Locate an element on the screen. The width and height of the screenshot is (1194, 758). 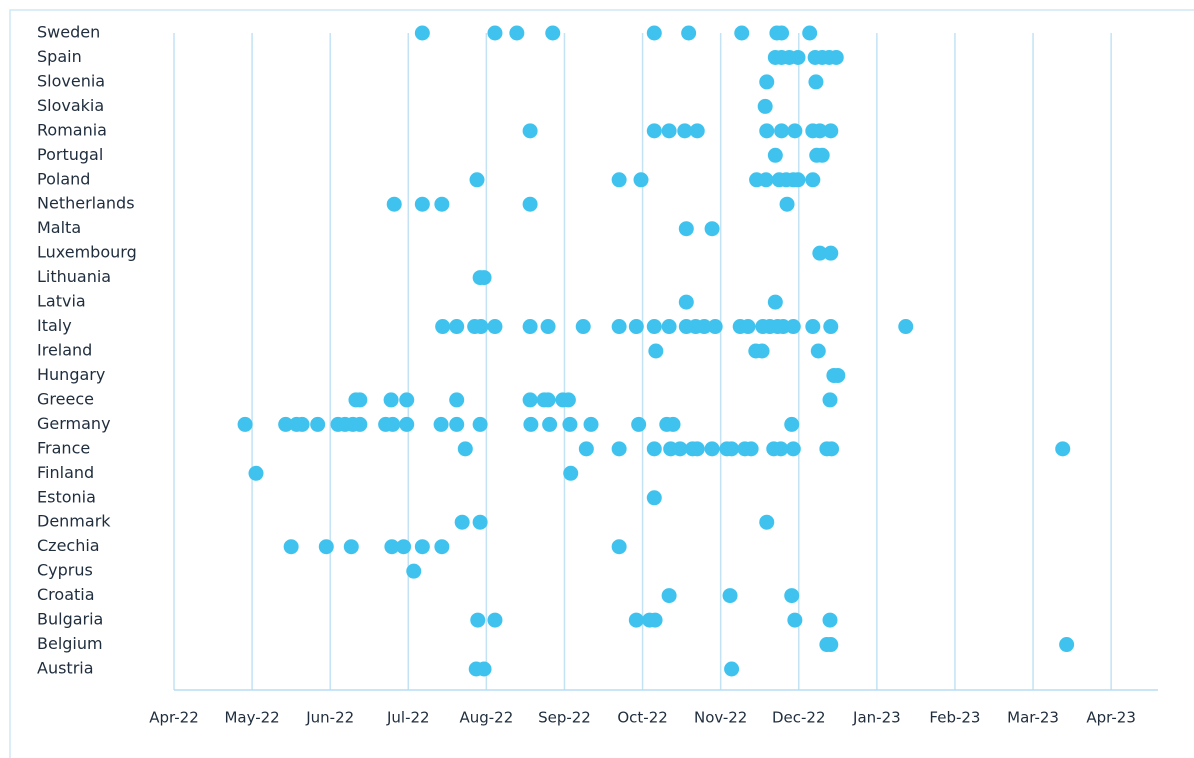
y-tick-label: Poland is located at coordinates (63, 178).